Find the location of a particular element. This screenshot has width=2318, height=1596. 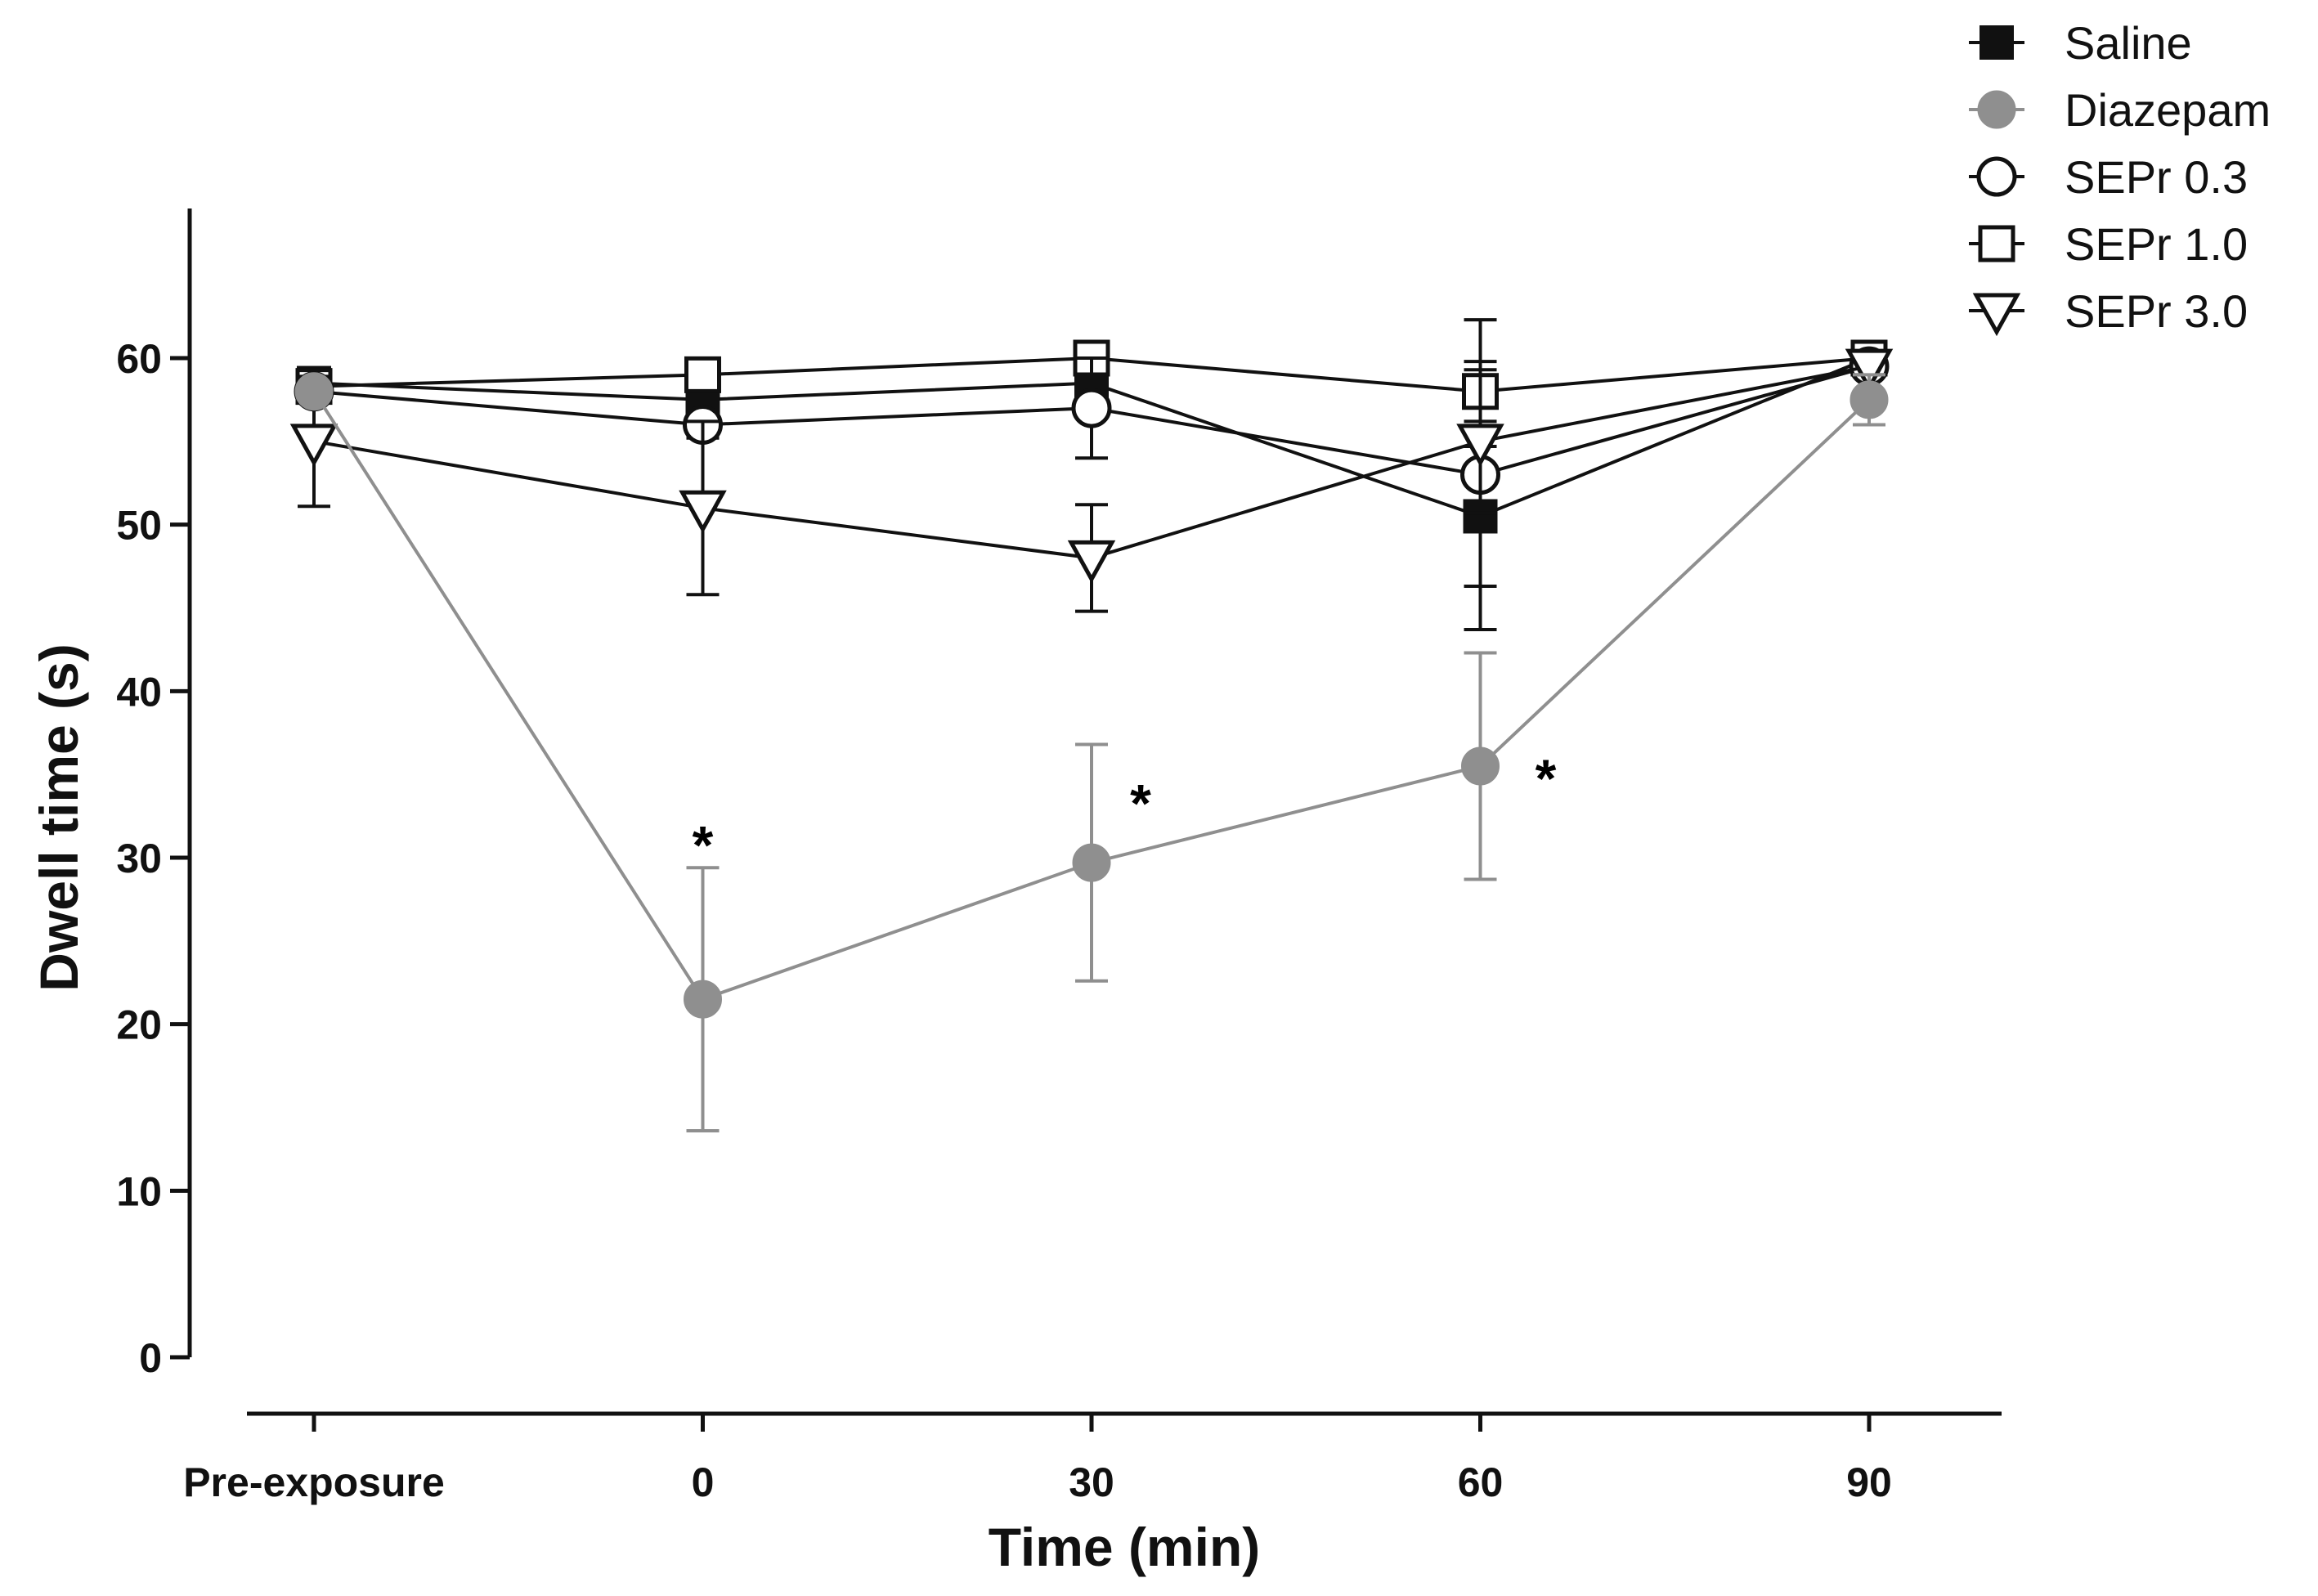

x-tick-label-30: 30 is located at coordinates (1091, 1482).